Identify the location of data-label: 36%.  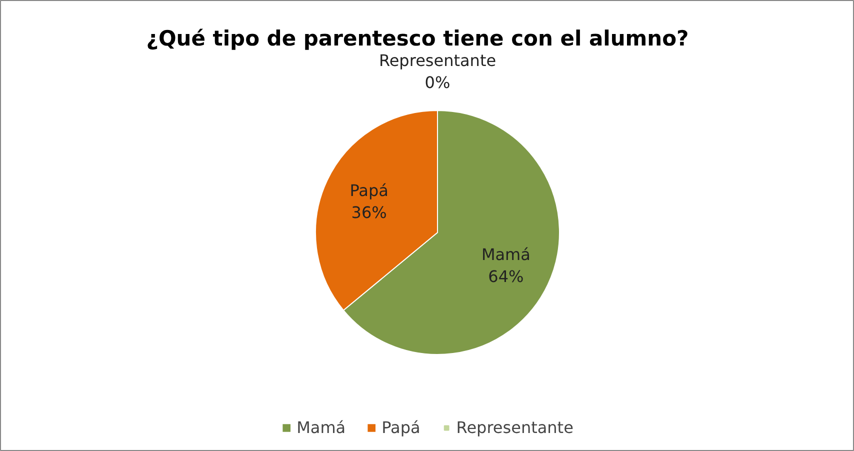
(369, 212).